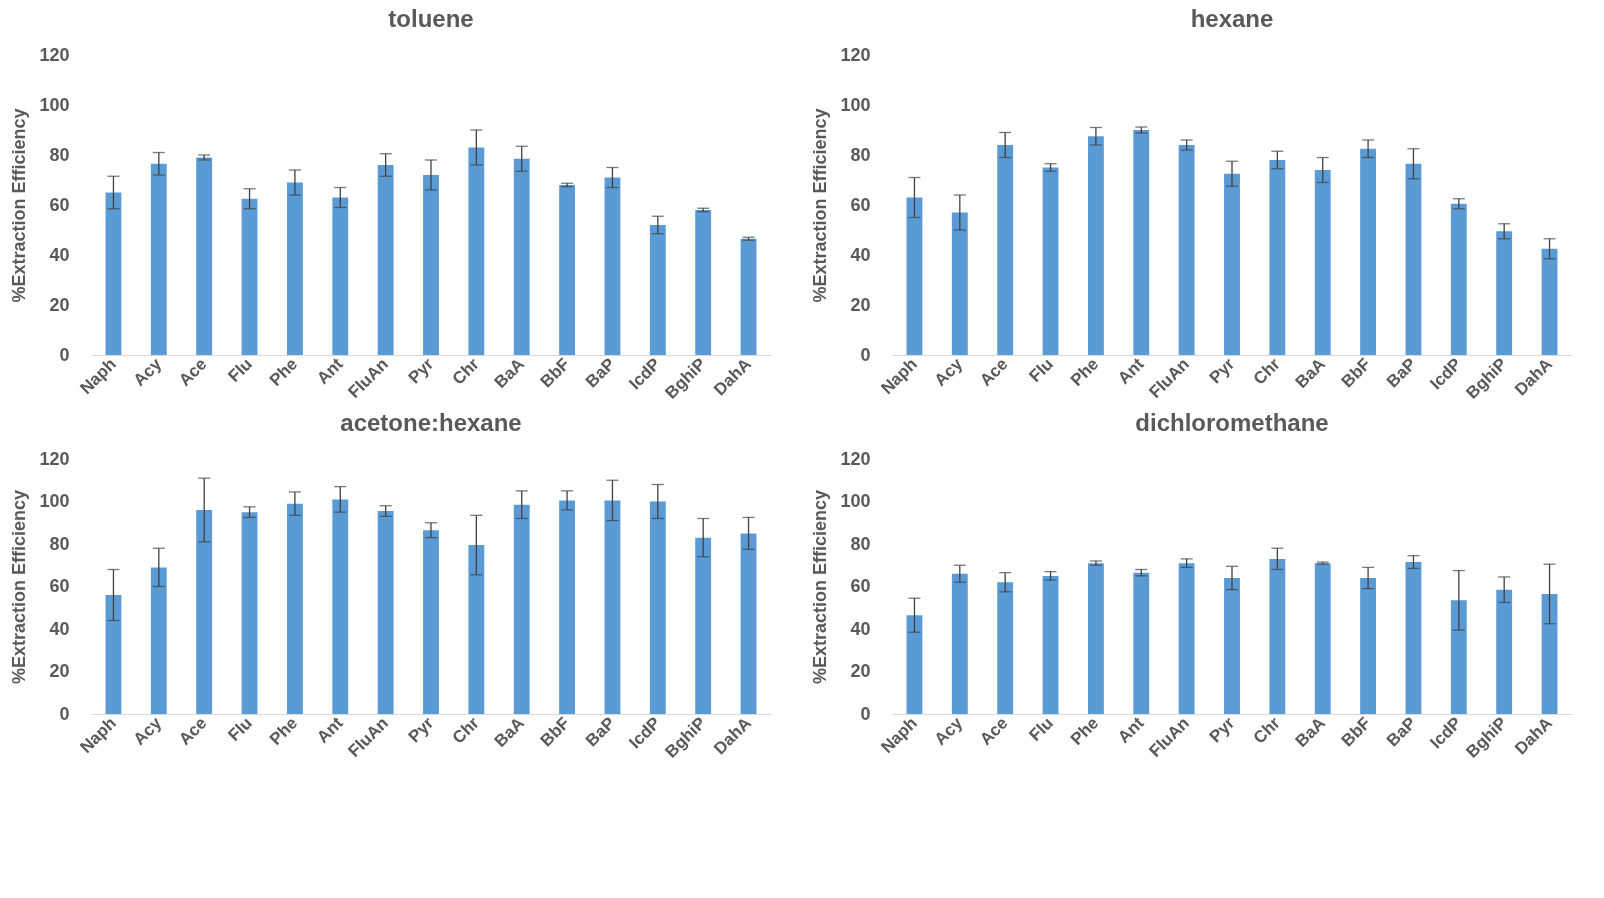 Image resolution: width=1604 pixels, height=898 pixels. I want to click on chart-title: toluene, so click(431, 18).